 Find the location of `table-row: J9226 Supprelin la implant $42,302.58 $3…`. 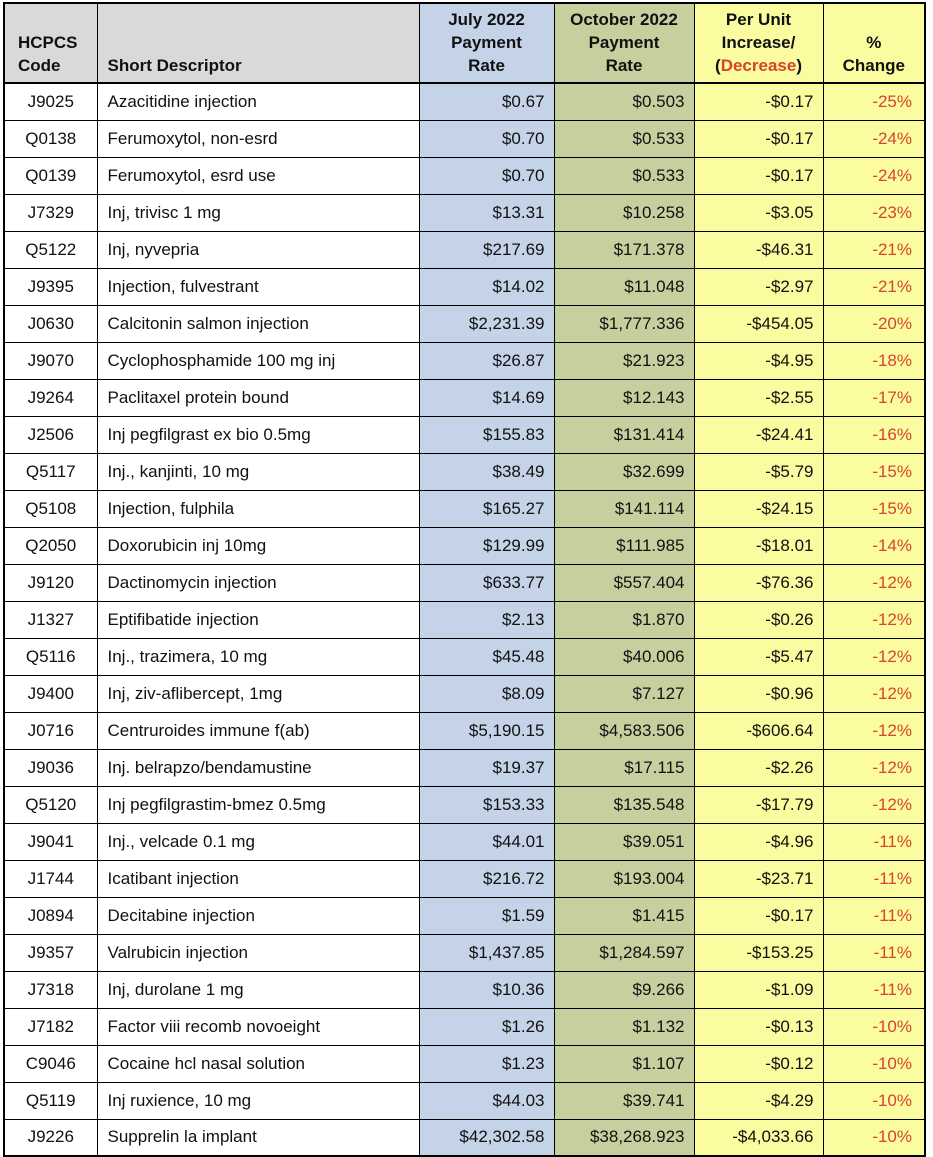

table-row: J9226 Supprelin la implant $42,302.58 $3… is located at coordinates (464, 1137).